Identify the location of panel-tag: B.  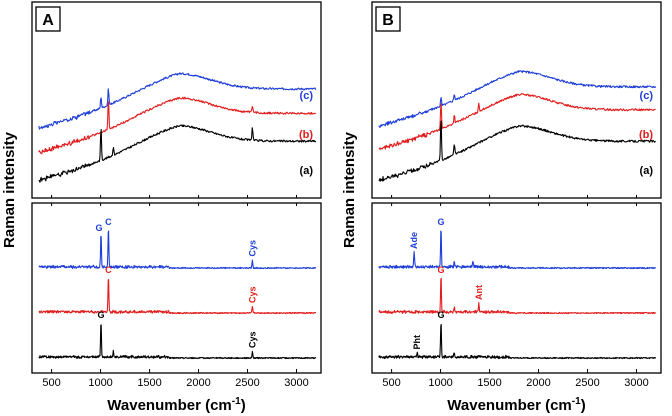
(388, 20).